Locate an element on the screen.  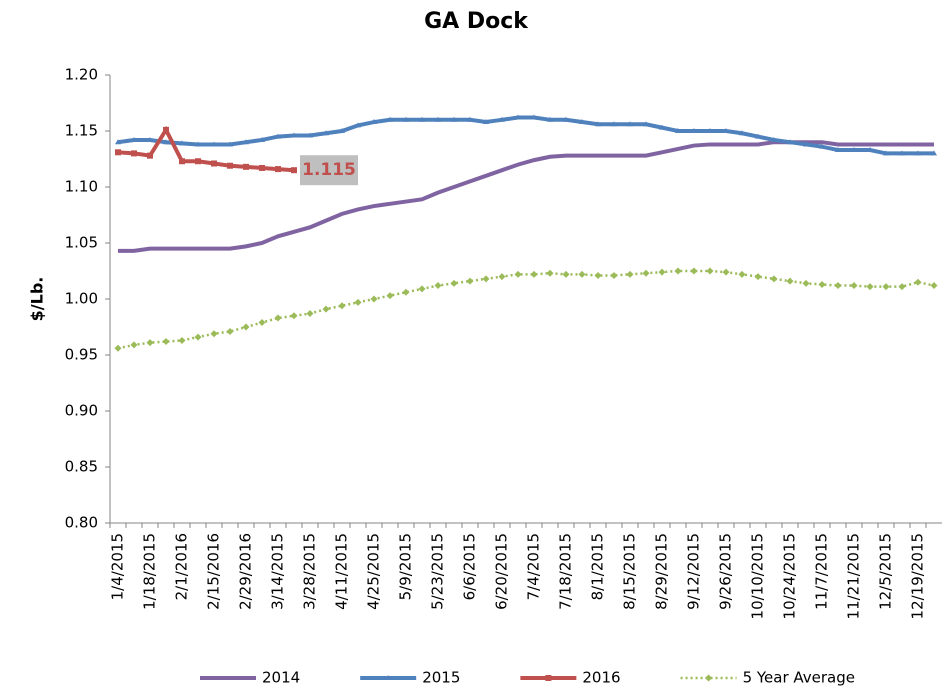
x-tick-label: 11/7/2015 is located at coordinates (822, 571).